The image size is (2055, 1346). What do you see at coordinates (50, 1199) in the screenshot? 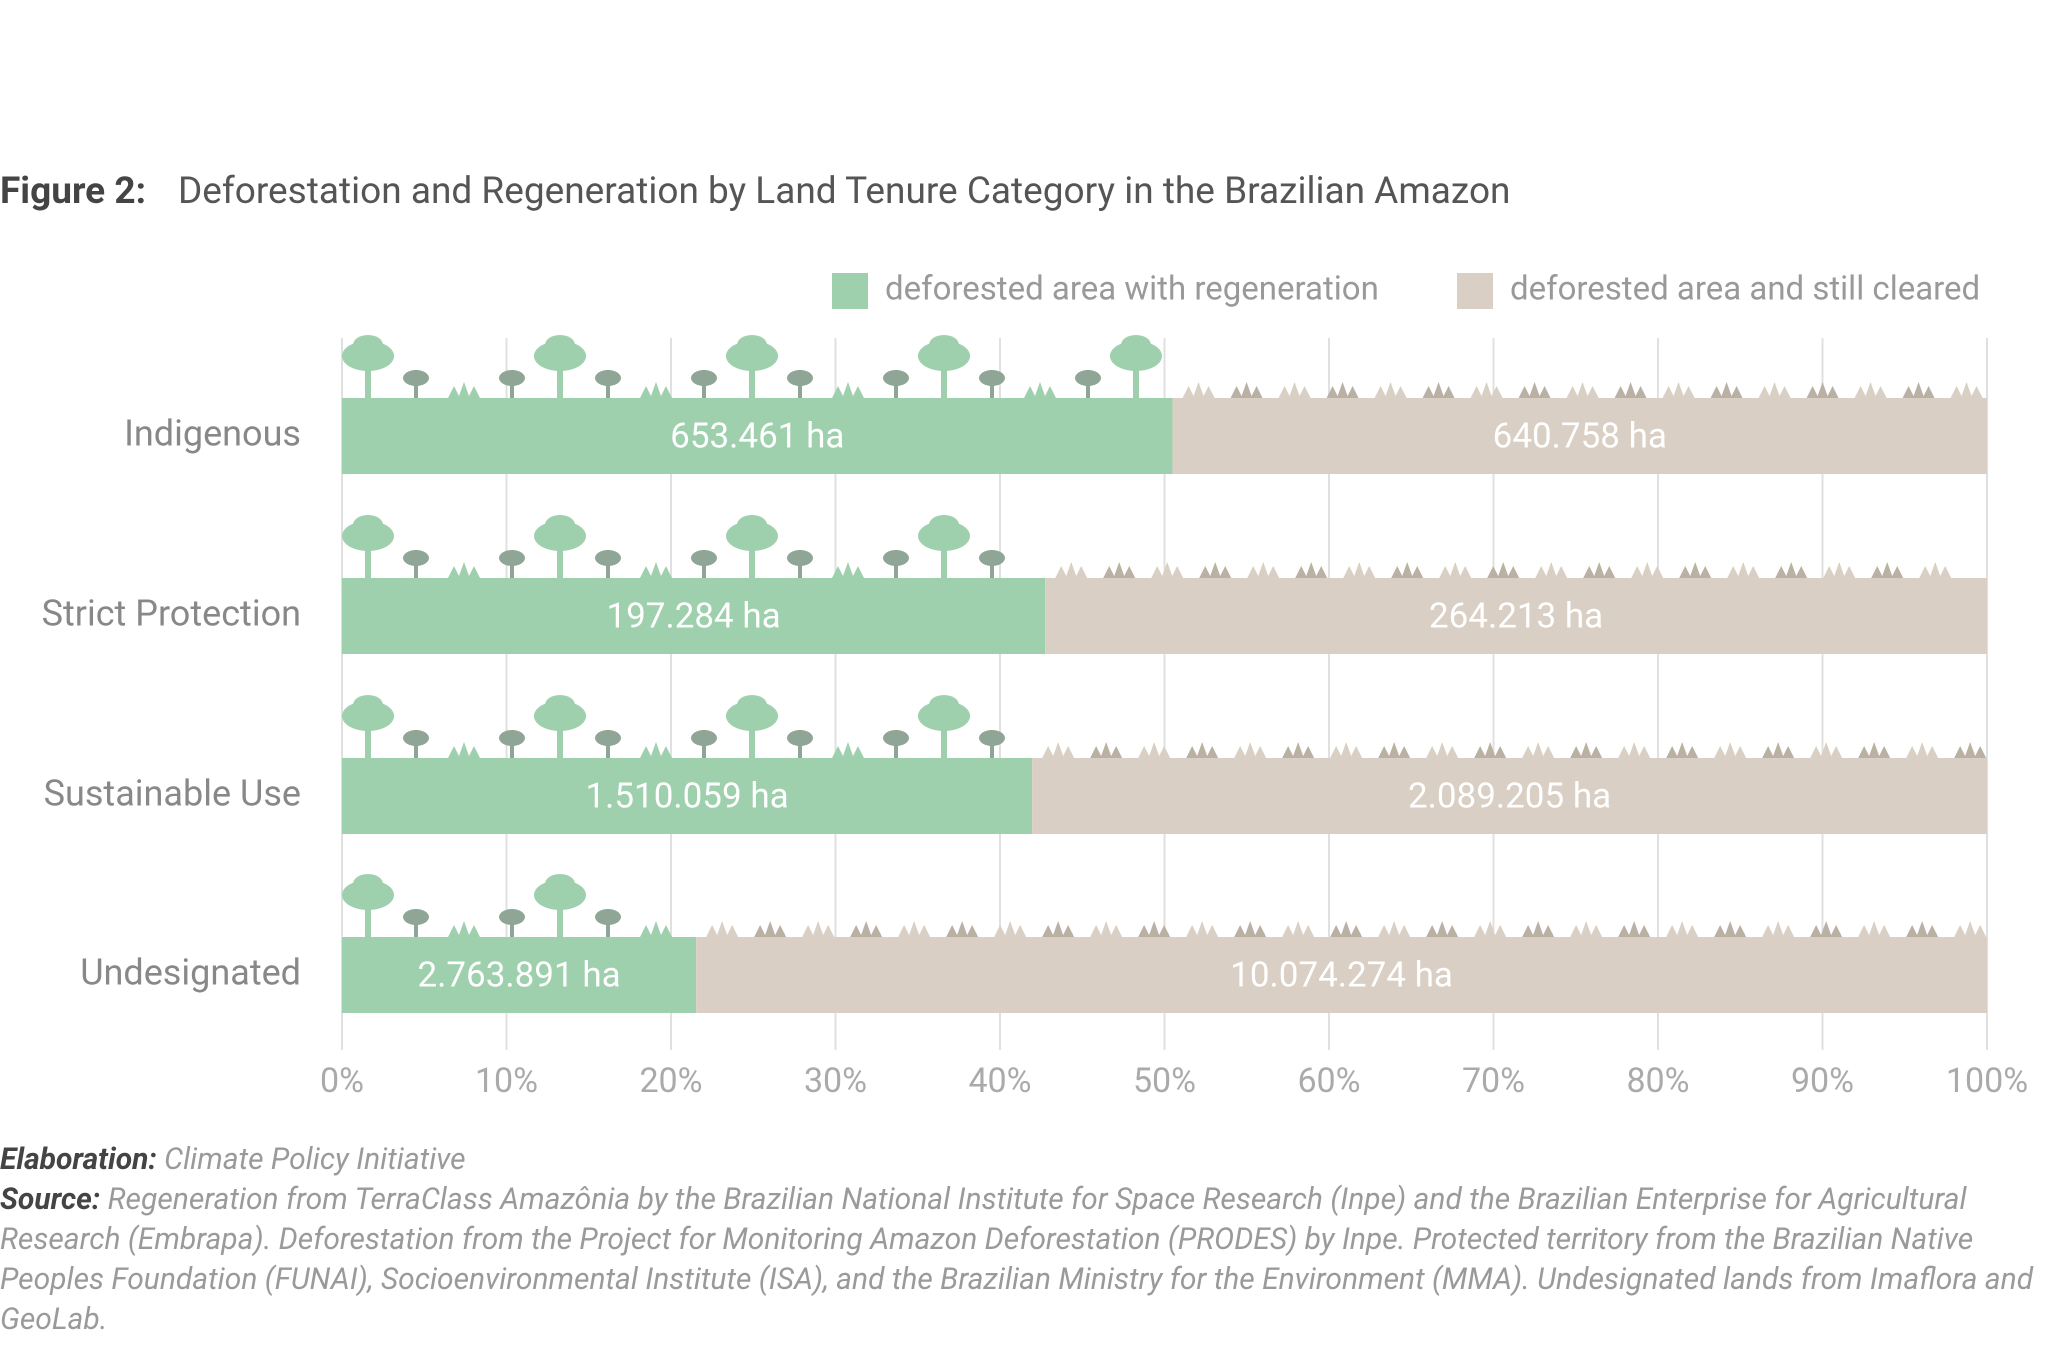
I see `source-label: Source:` at bounding box center [50, 1199].